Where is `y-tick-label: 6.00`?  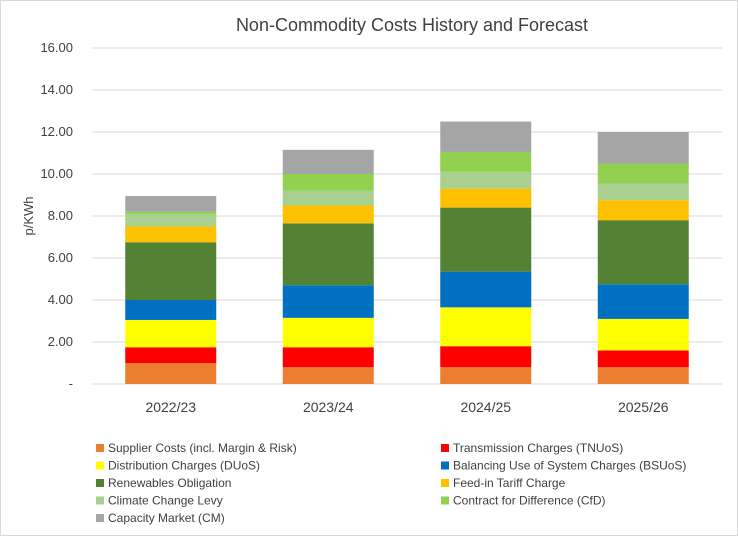
y-tick-label: 6.00 is located at coordinates (60, 257).